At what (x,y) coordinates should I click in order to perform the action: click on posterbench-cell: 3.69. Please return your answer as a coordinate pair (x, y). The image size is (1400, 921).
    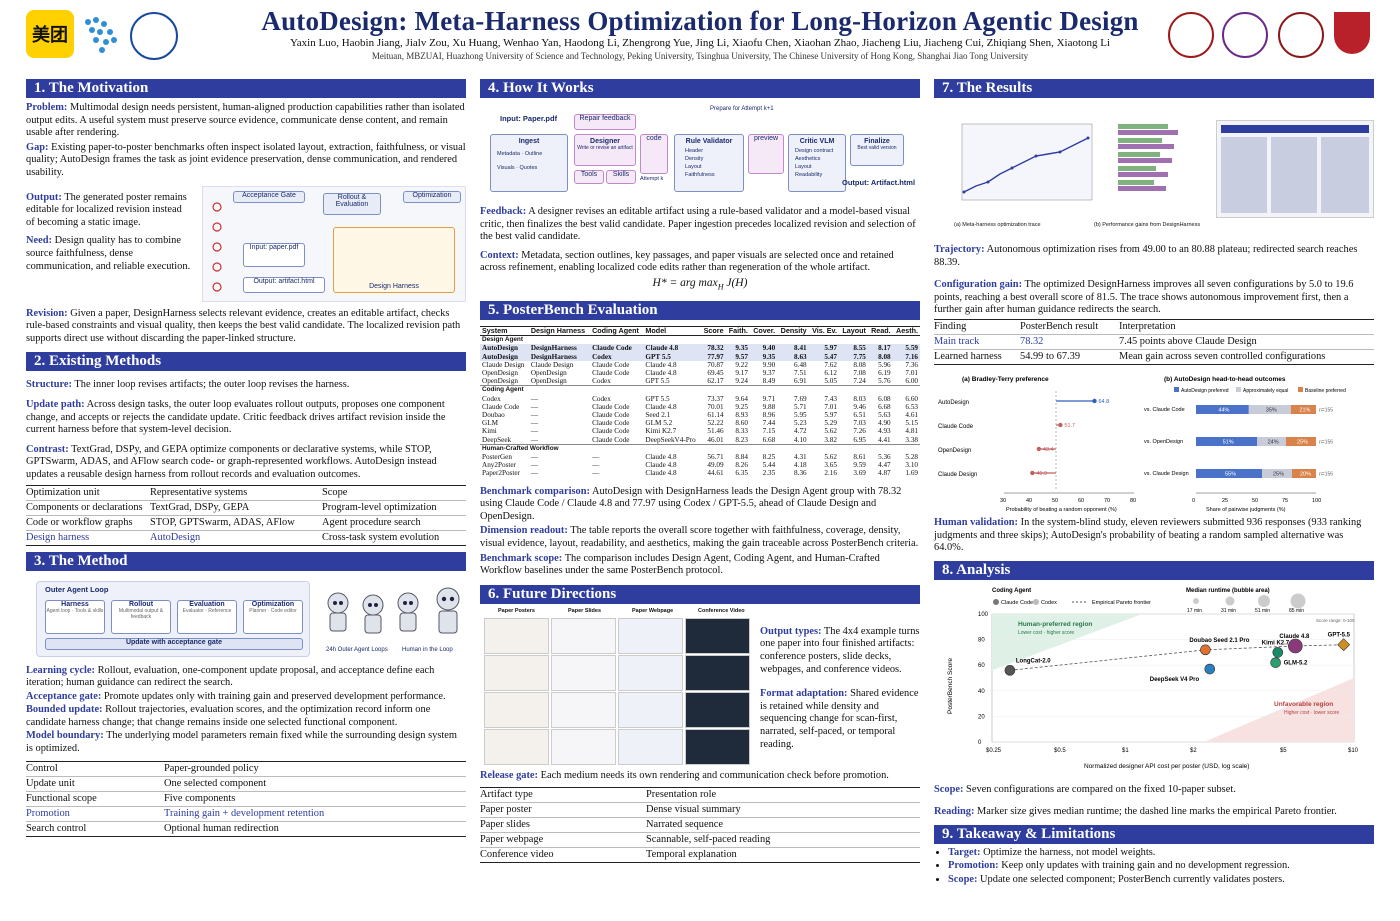
    Looking at the image, I should click on (859, 473).